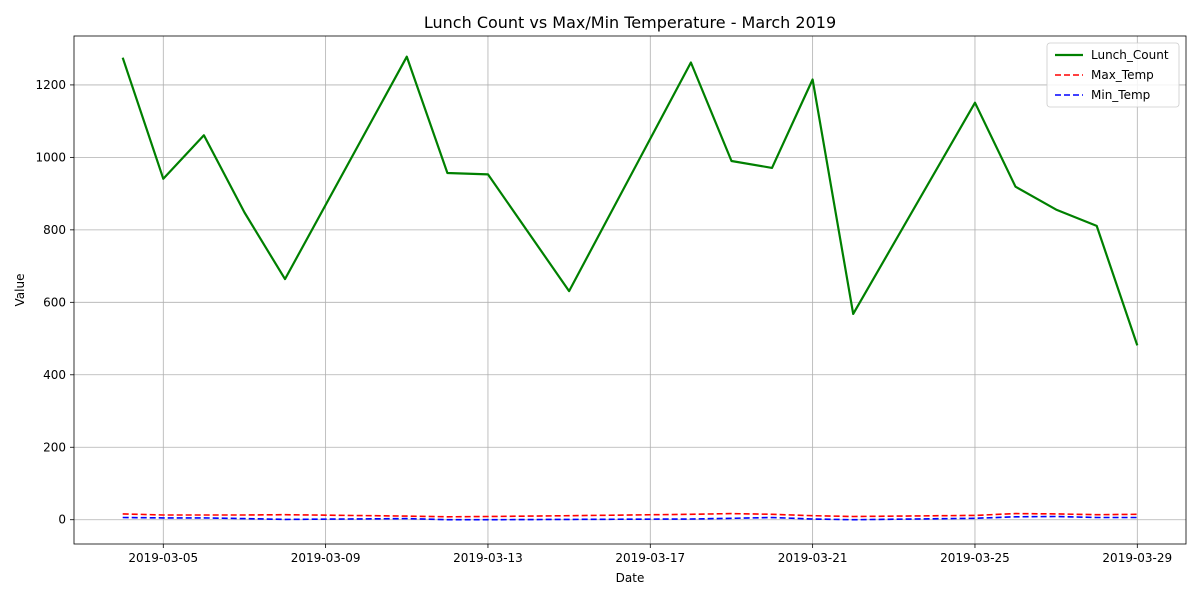 The width and height of the screenshot is (1200, 600). I want to click on x-axis-label: Date, so click(630, 578).